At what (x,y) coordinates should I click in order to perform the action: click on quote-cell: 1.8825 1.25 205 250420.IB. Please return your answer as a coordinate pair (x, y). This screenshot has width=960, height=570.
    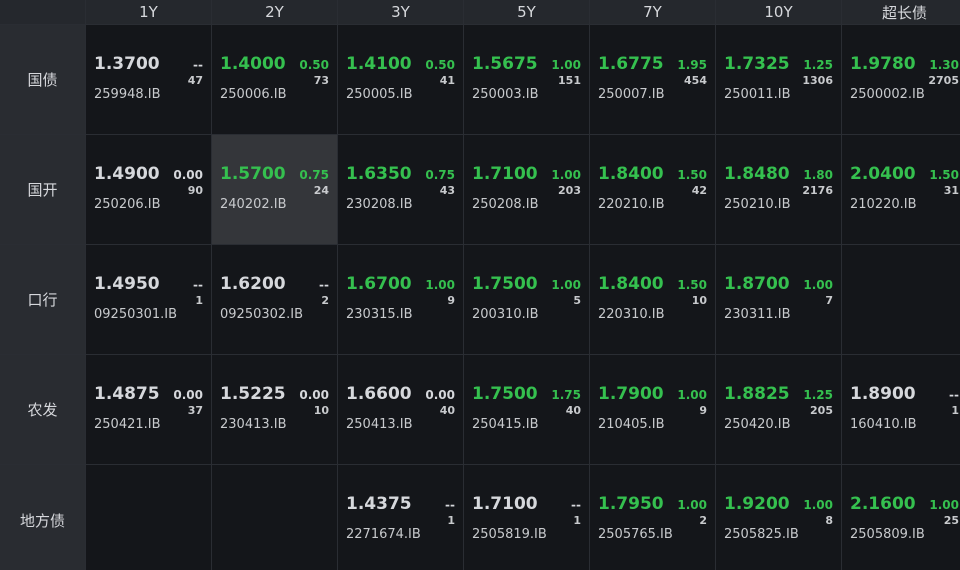
    Looking at the image, I should click on (778, 409).